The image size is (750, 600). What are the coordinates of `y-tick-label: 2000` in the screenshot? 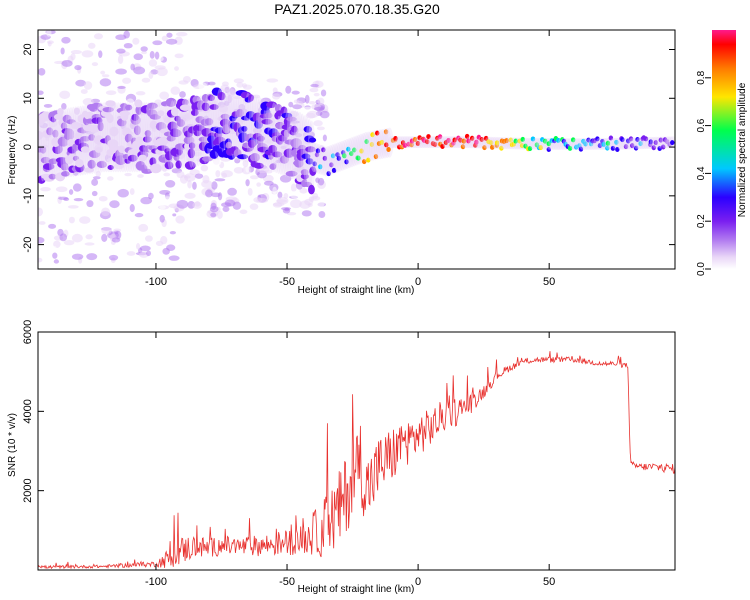 It's located at (28, 490).